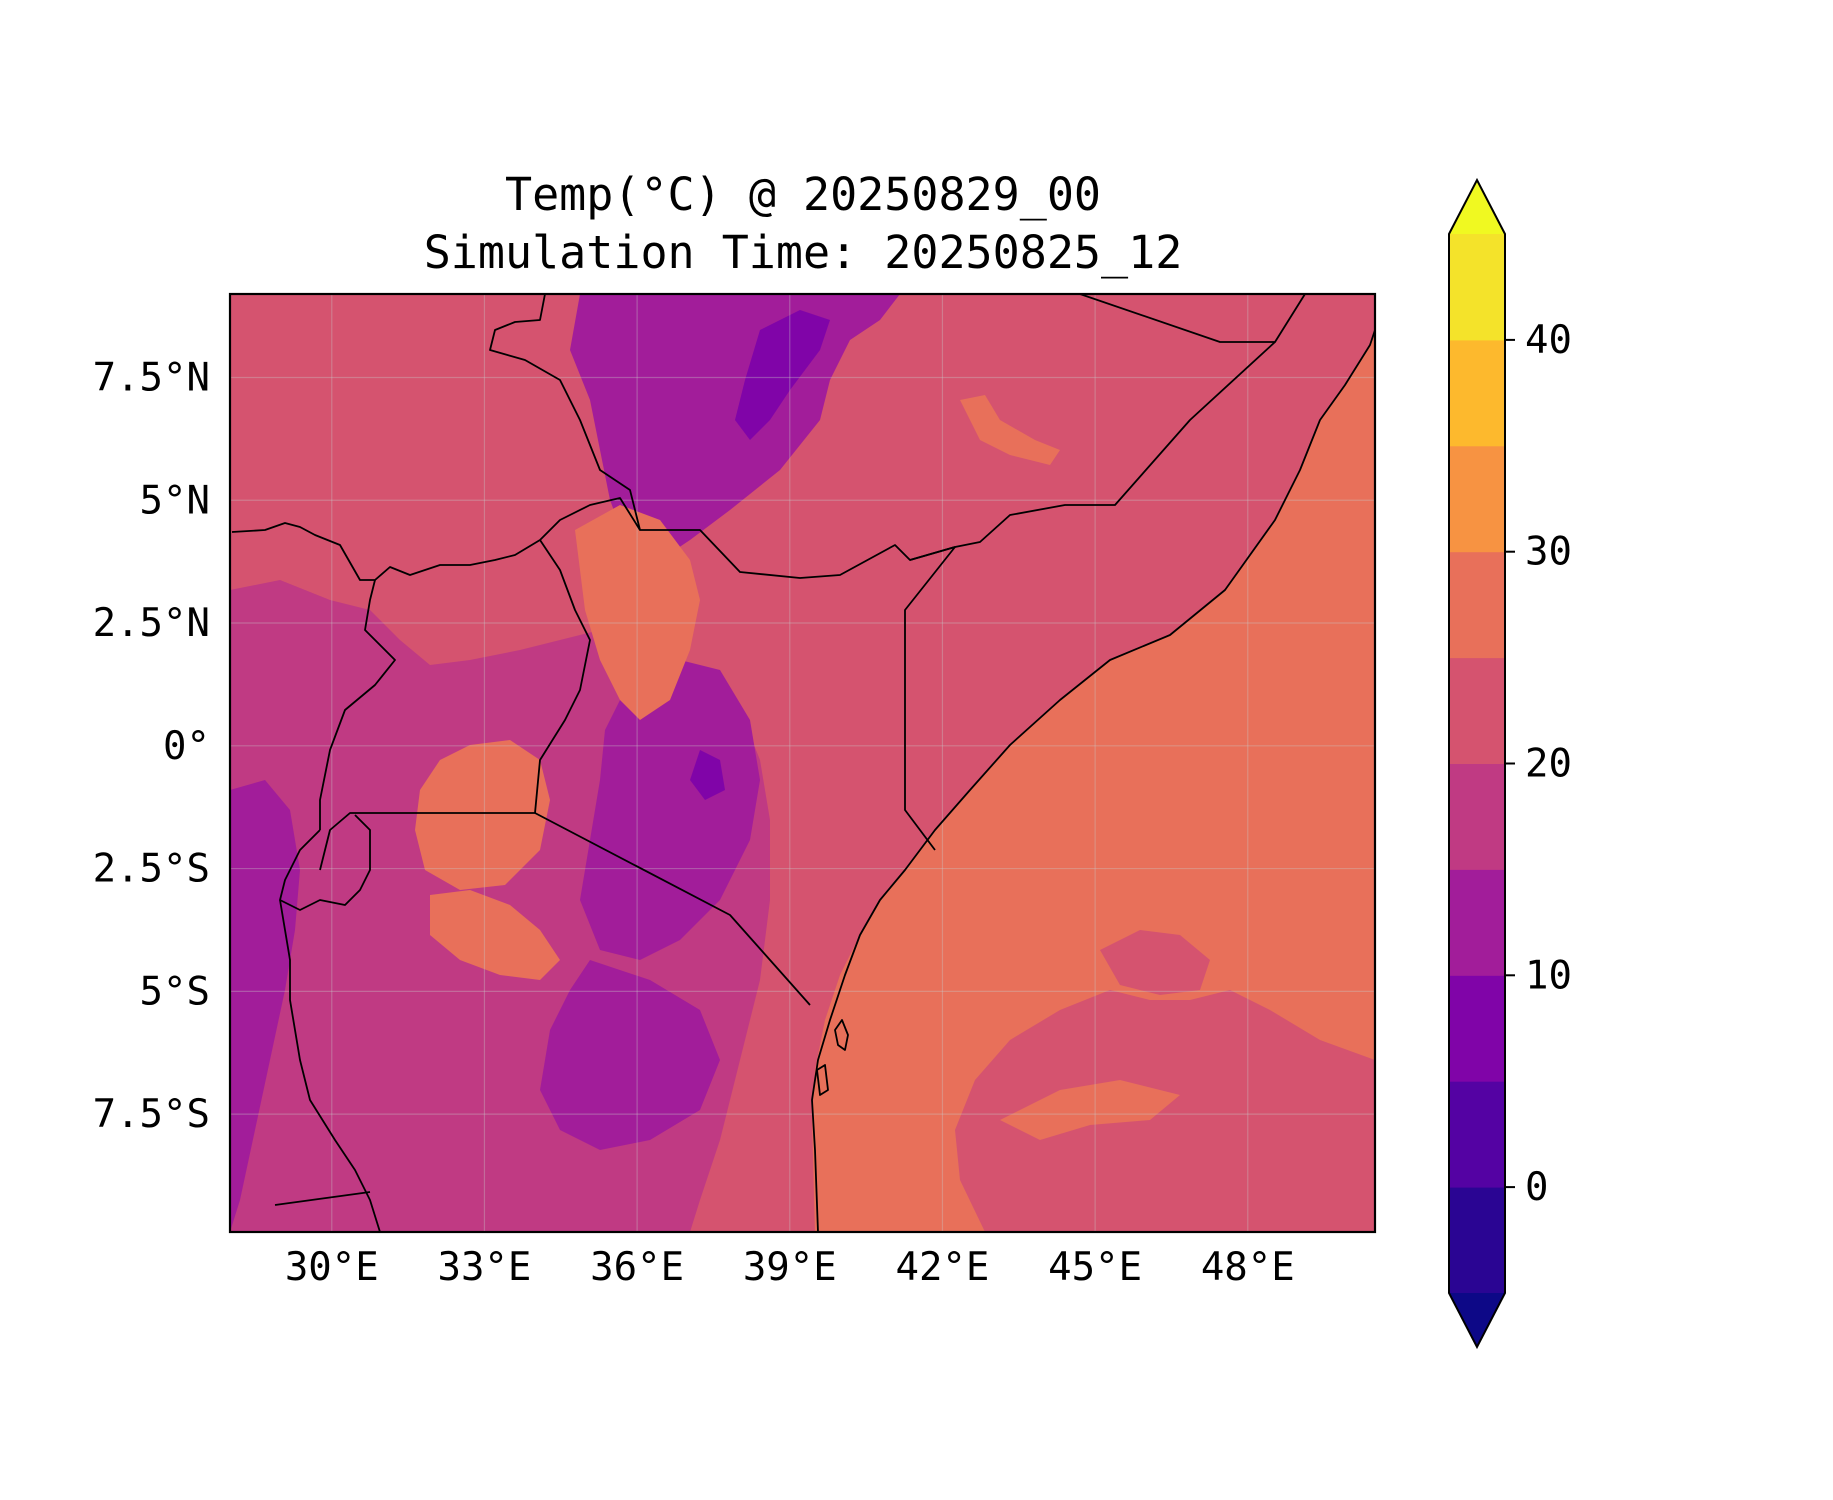  Describe the element at coordinates (330, 1065) in the screenshot. I see `border-tanzania-west` at that location.